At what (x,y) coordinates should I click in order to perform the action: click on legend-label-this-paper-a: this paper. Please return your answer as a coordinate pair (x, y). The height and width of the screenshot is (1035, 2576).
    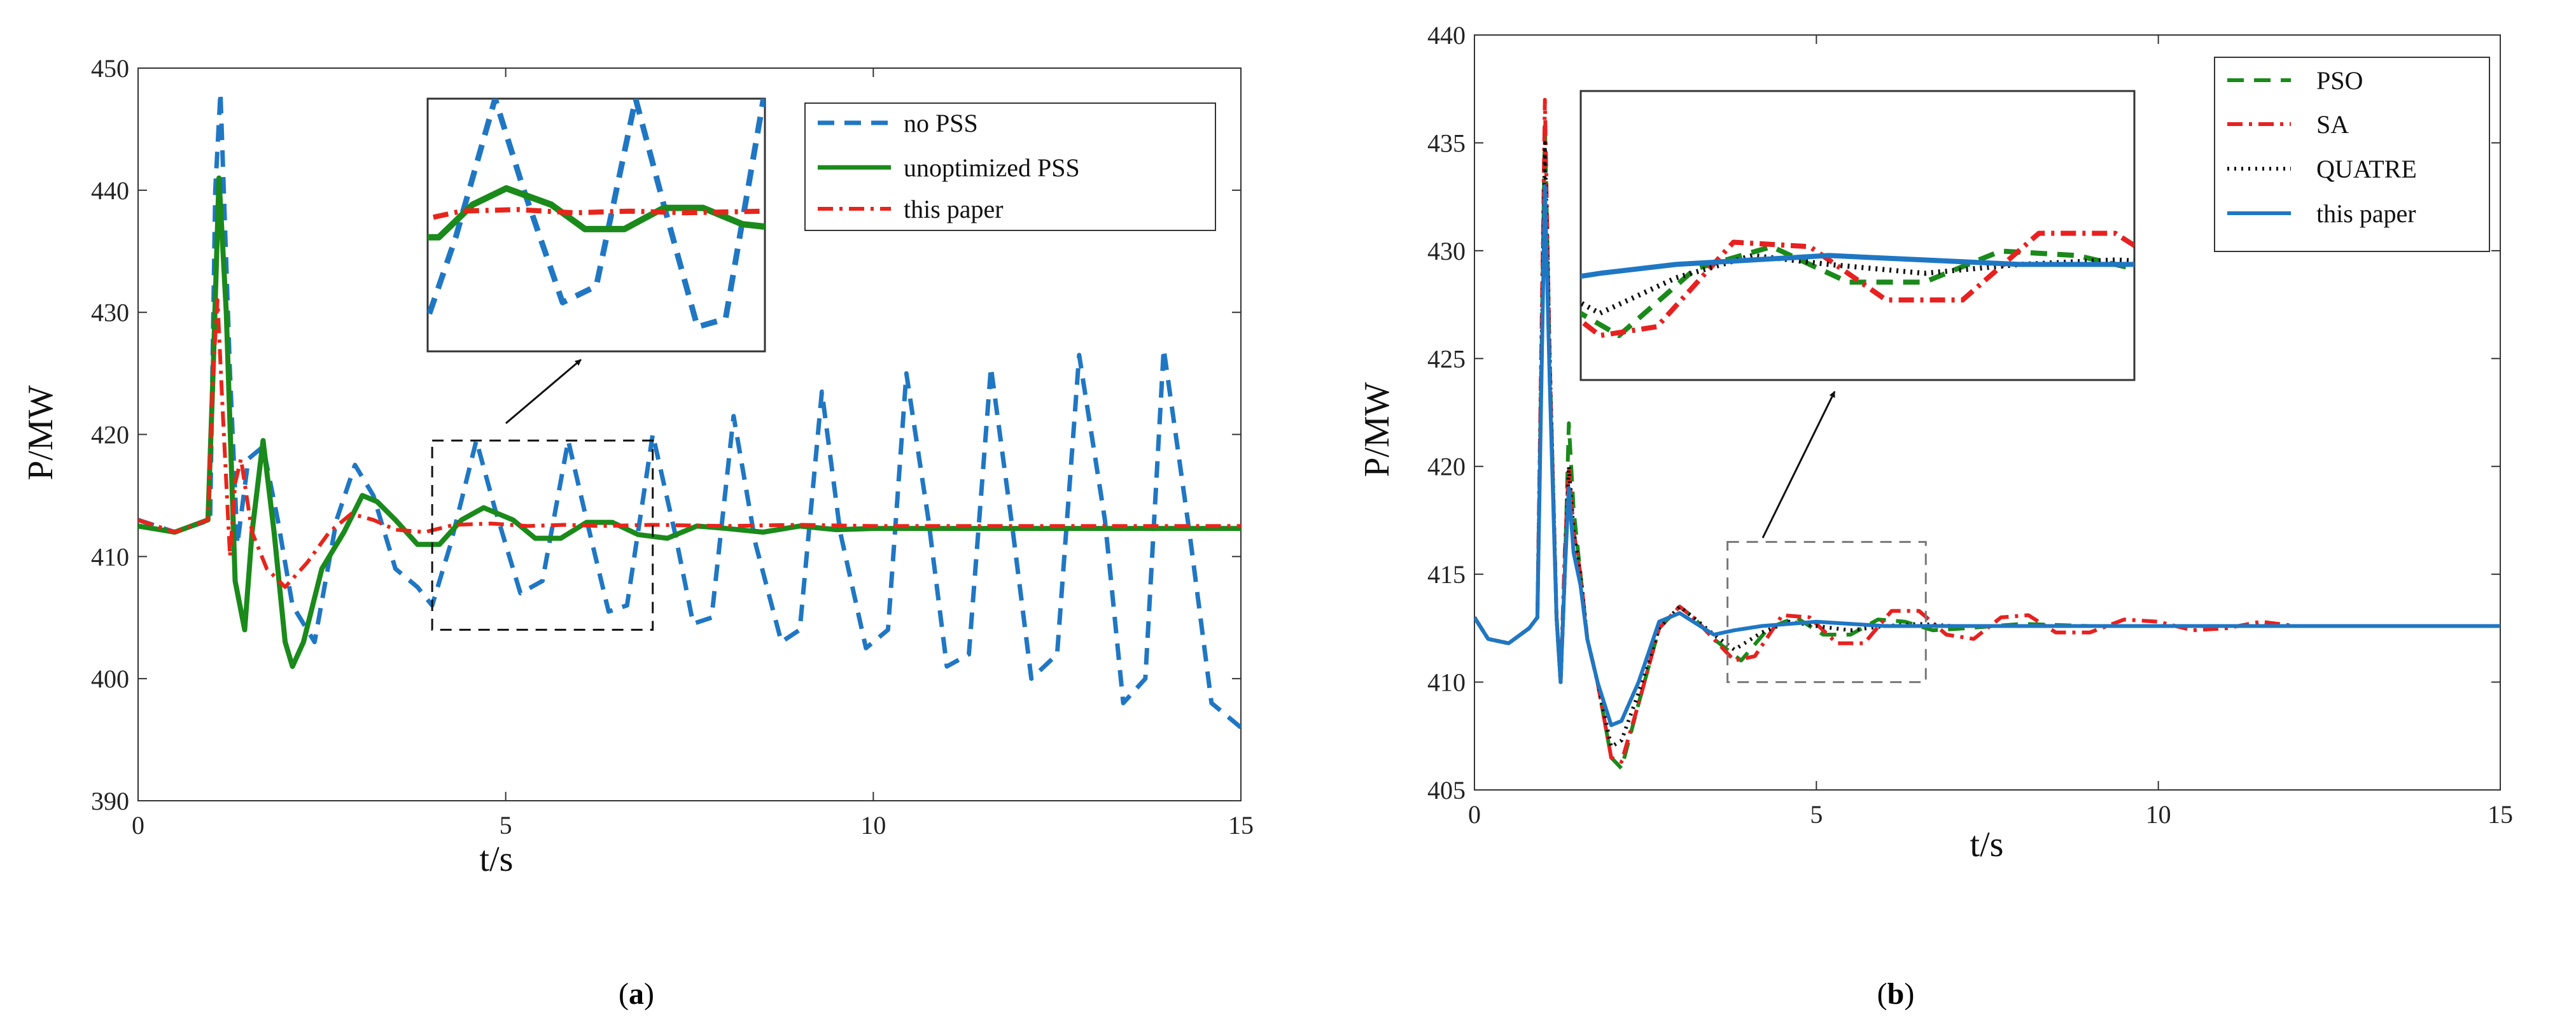
    Looking at the image, I should click on (954, 209).